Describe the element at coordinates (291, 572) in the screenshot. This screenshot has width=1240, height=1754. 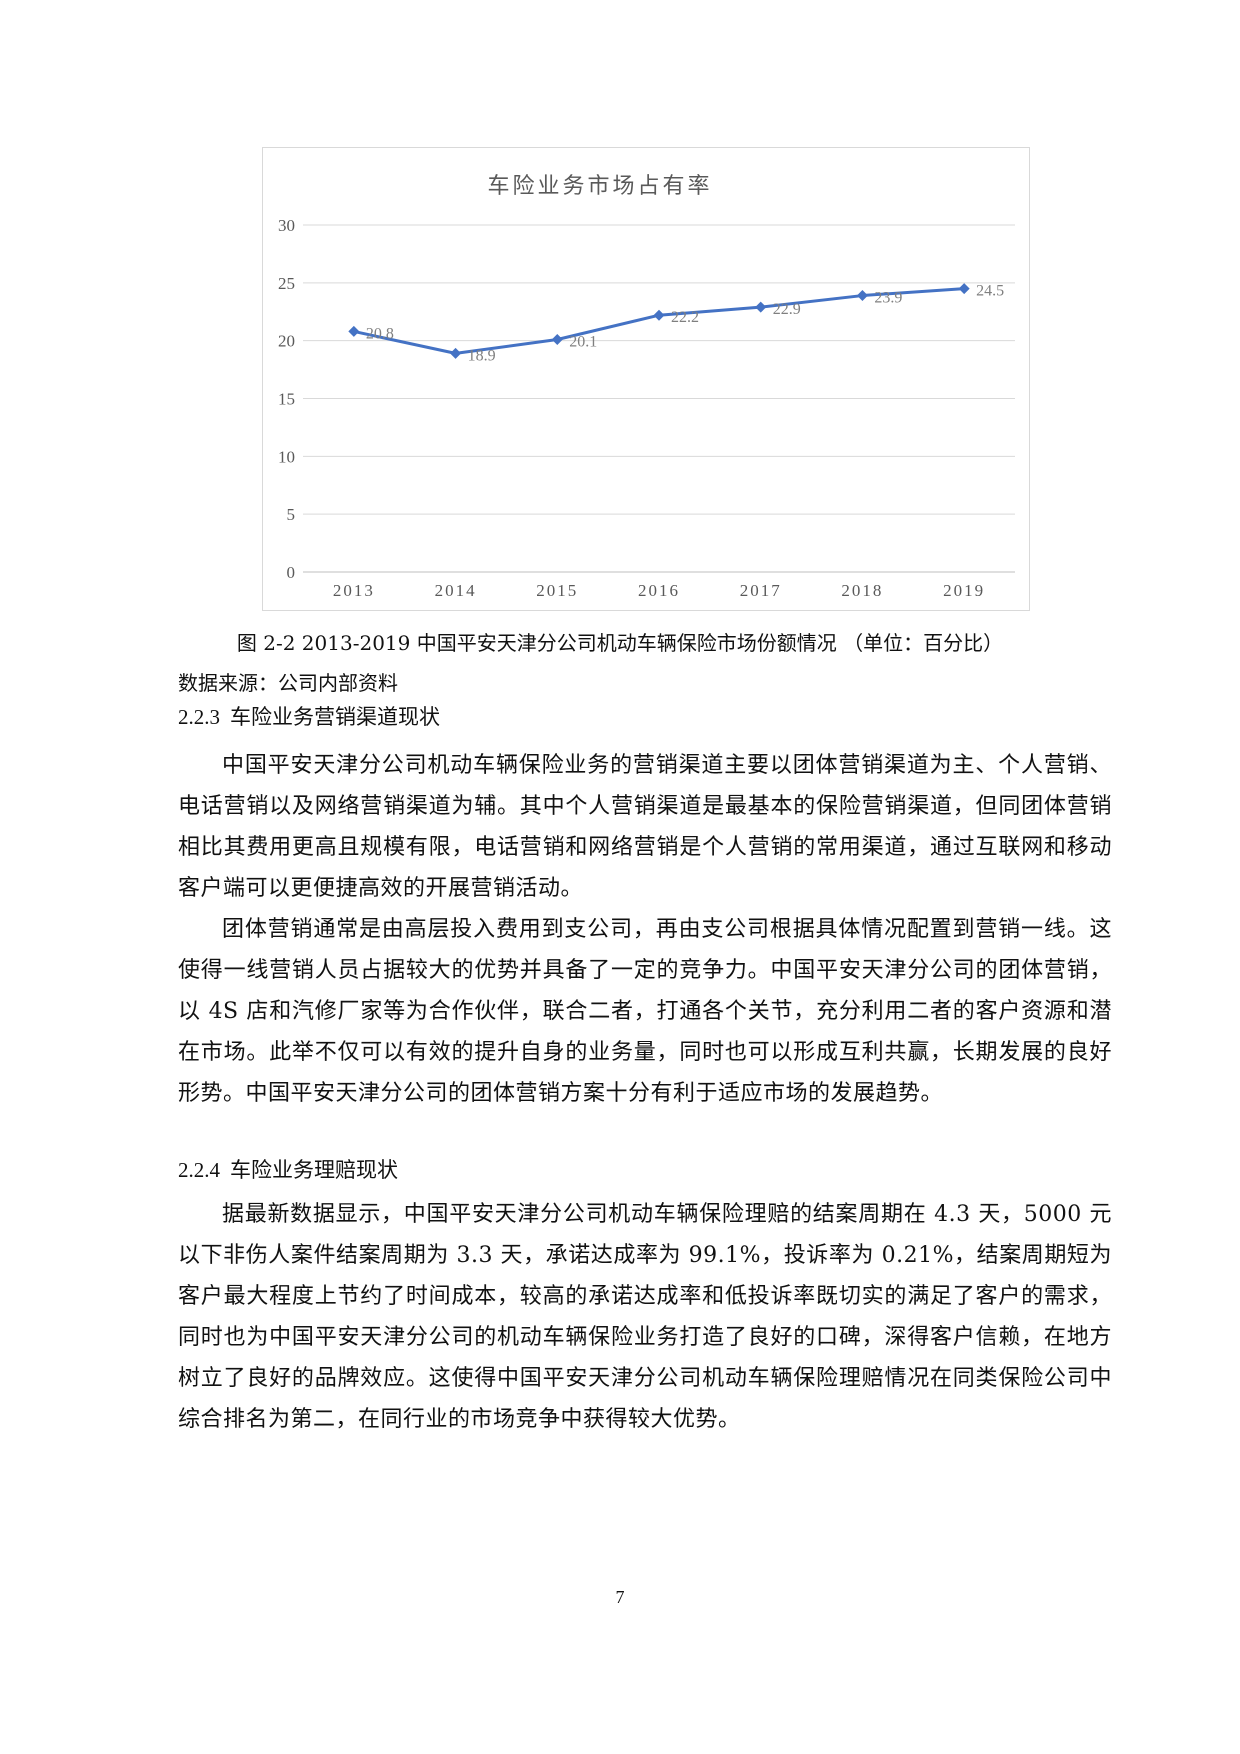
I see `y-tick-label: 0` at that location.